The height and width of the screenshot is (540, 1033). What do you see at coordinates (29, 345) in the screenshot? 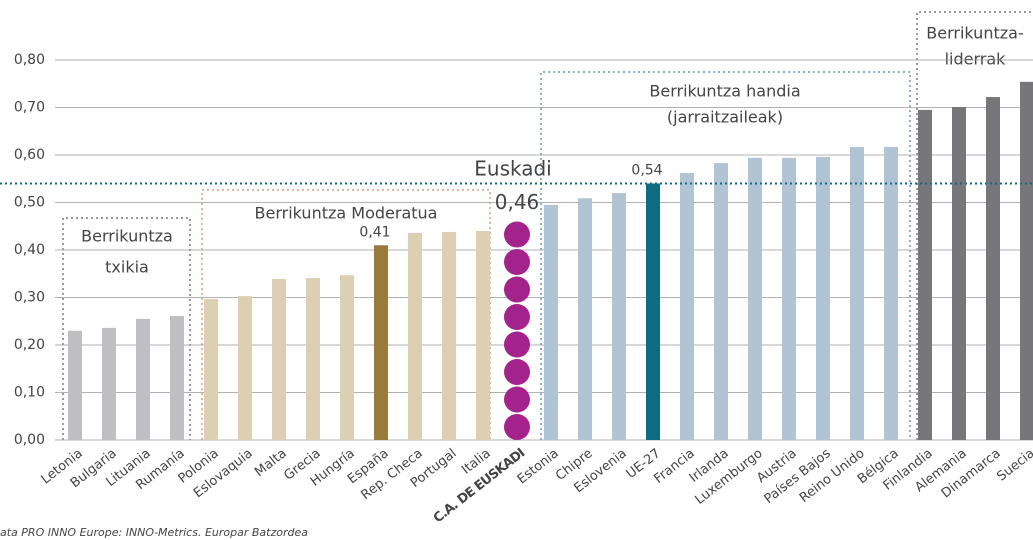
I see `y-tick-label: 0,20` at bounding box center [29, 345].